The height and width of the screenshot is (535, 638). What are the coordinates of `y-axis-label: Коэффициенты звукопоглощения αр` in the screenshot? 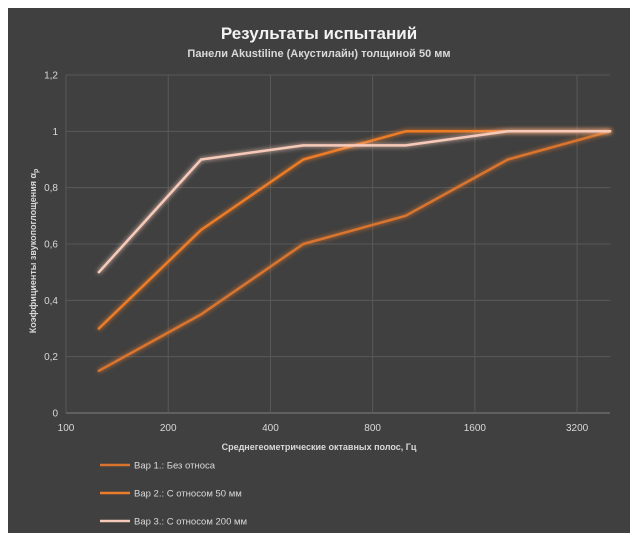 It's located at (34, 251).